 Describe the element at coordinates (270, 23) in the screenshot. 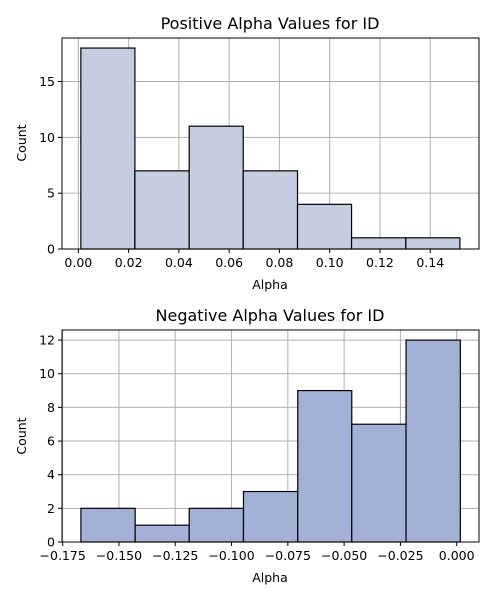

I see `chart-title: Positive Alpha Values for ID` at that location.